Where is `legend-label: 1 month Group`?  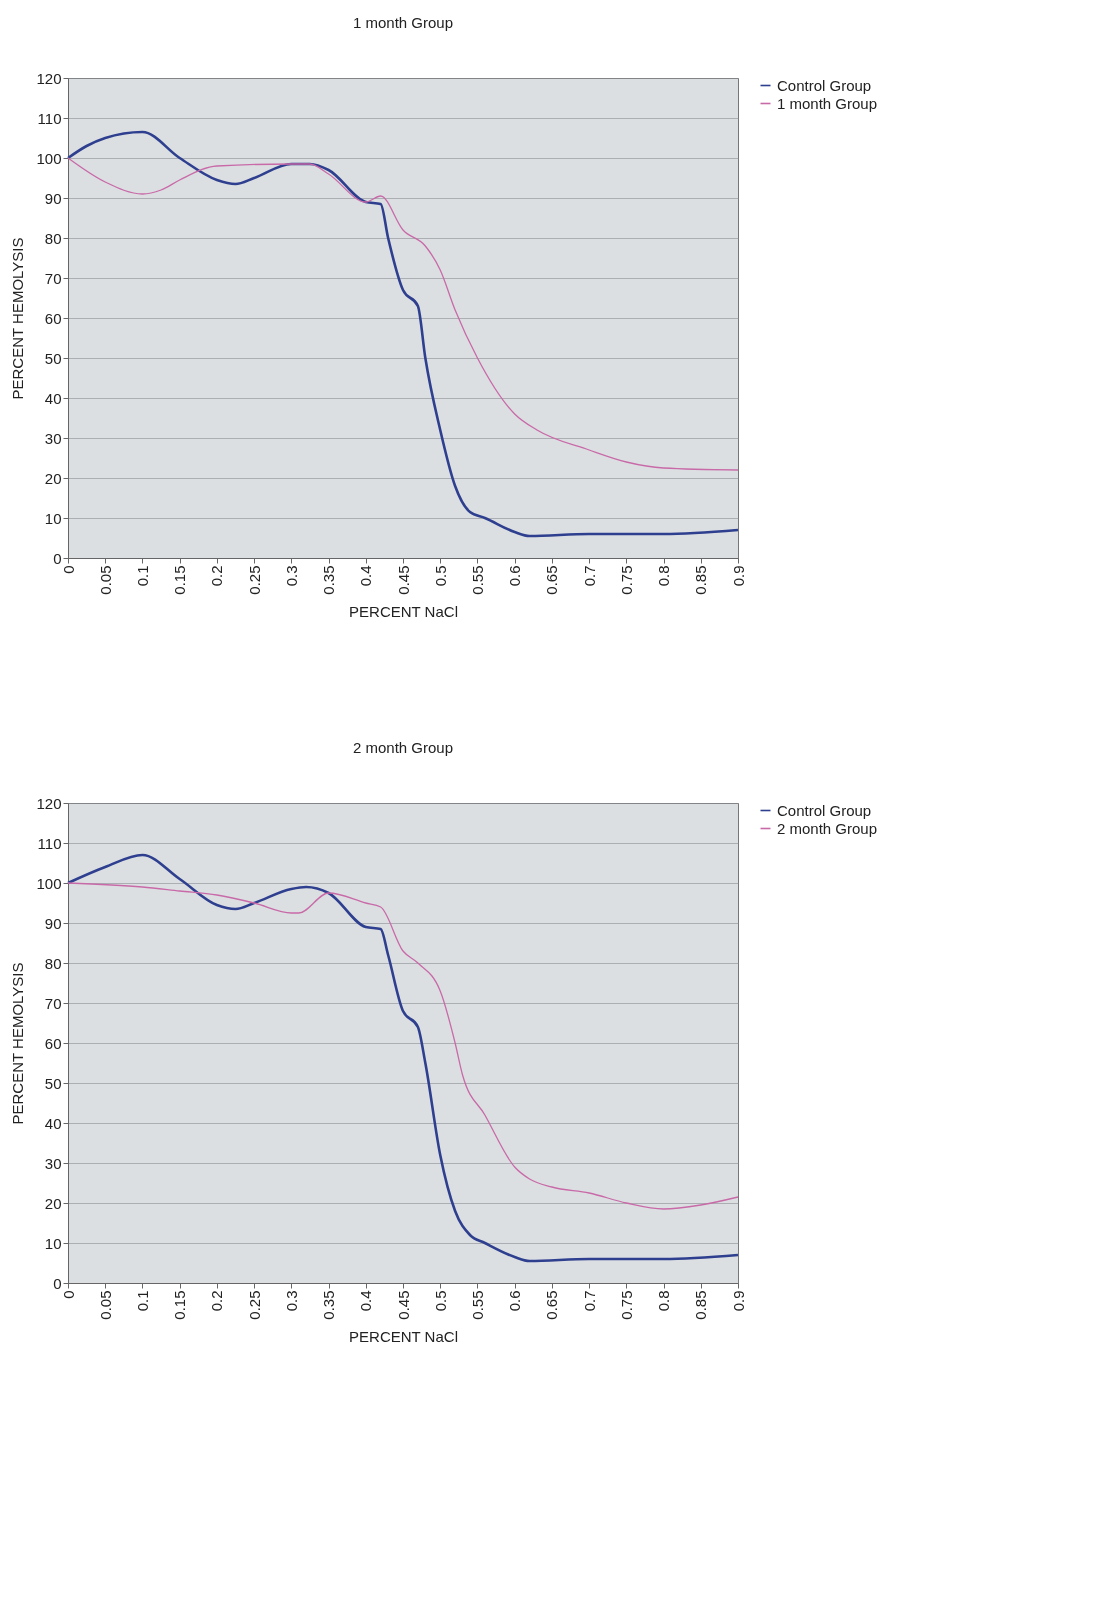 legend-label: 1 month Group is located at coordinates (827, 103).